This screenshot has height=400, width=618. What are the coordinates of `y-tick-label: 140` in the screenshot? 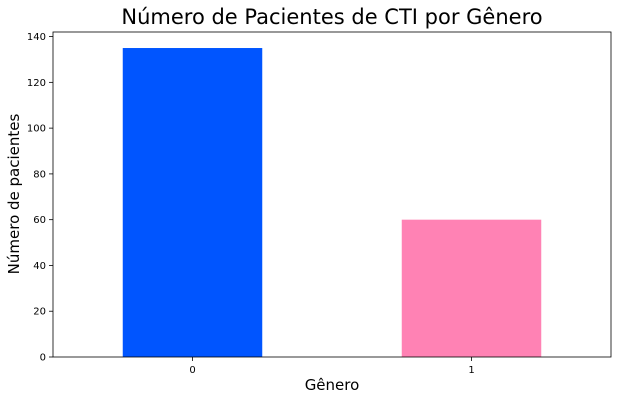 It's located at (36, 37).